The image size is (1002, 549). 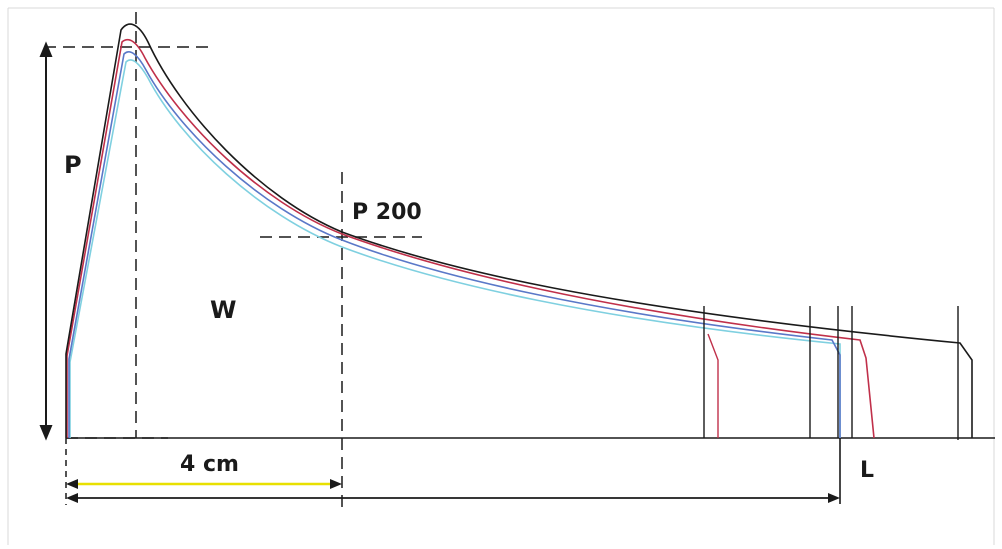 What do you see at coordinates (453, 471) in the screenshot?
I see `length-arrow` at bounding box center [453, 471].